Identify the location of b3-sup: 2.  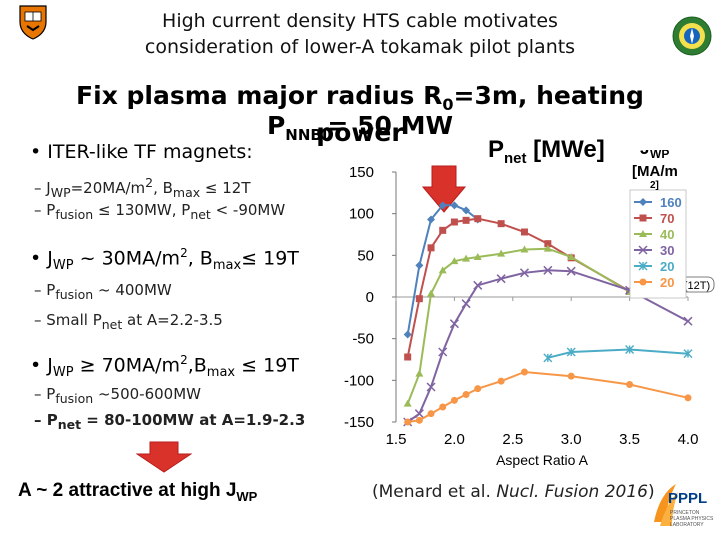
(184, 360).